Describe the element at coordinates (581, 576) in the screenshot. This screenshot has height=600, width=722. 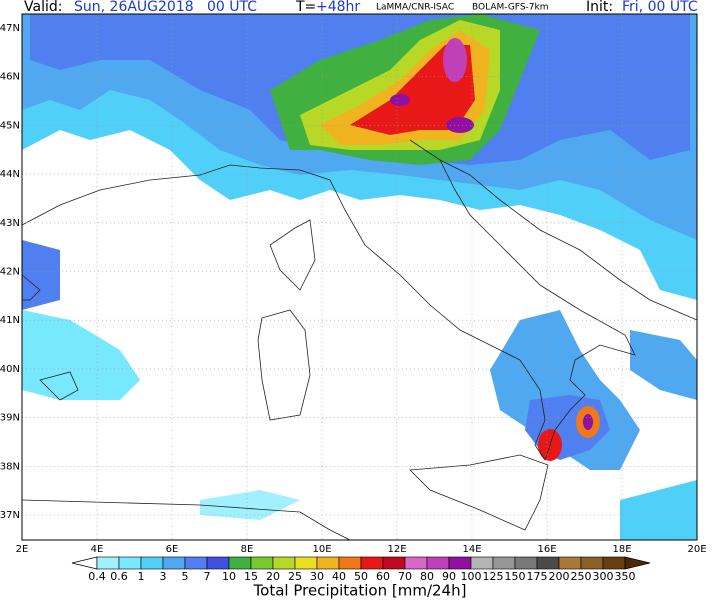
I see `colorbar-label: 250` at that location.